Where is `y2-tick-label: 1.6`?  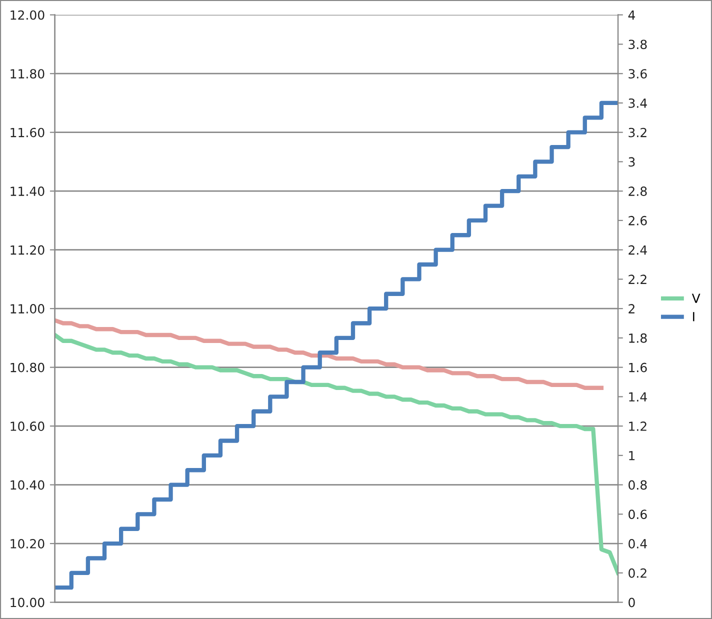 y2-tick-label: 1.6 is located at coordinates (638, 367).